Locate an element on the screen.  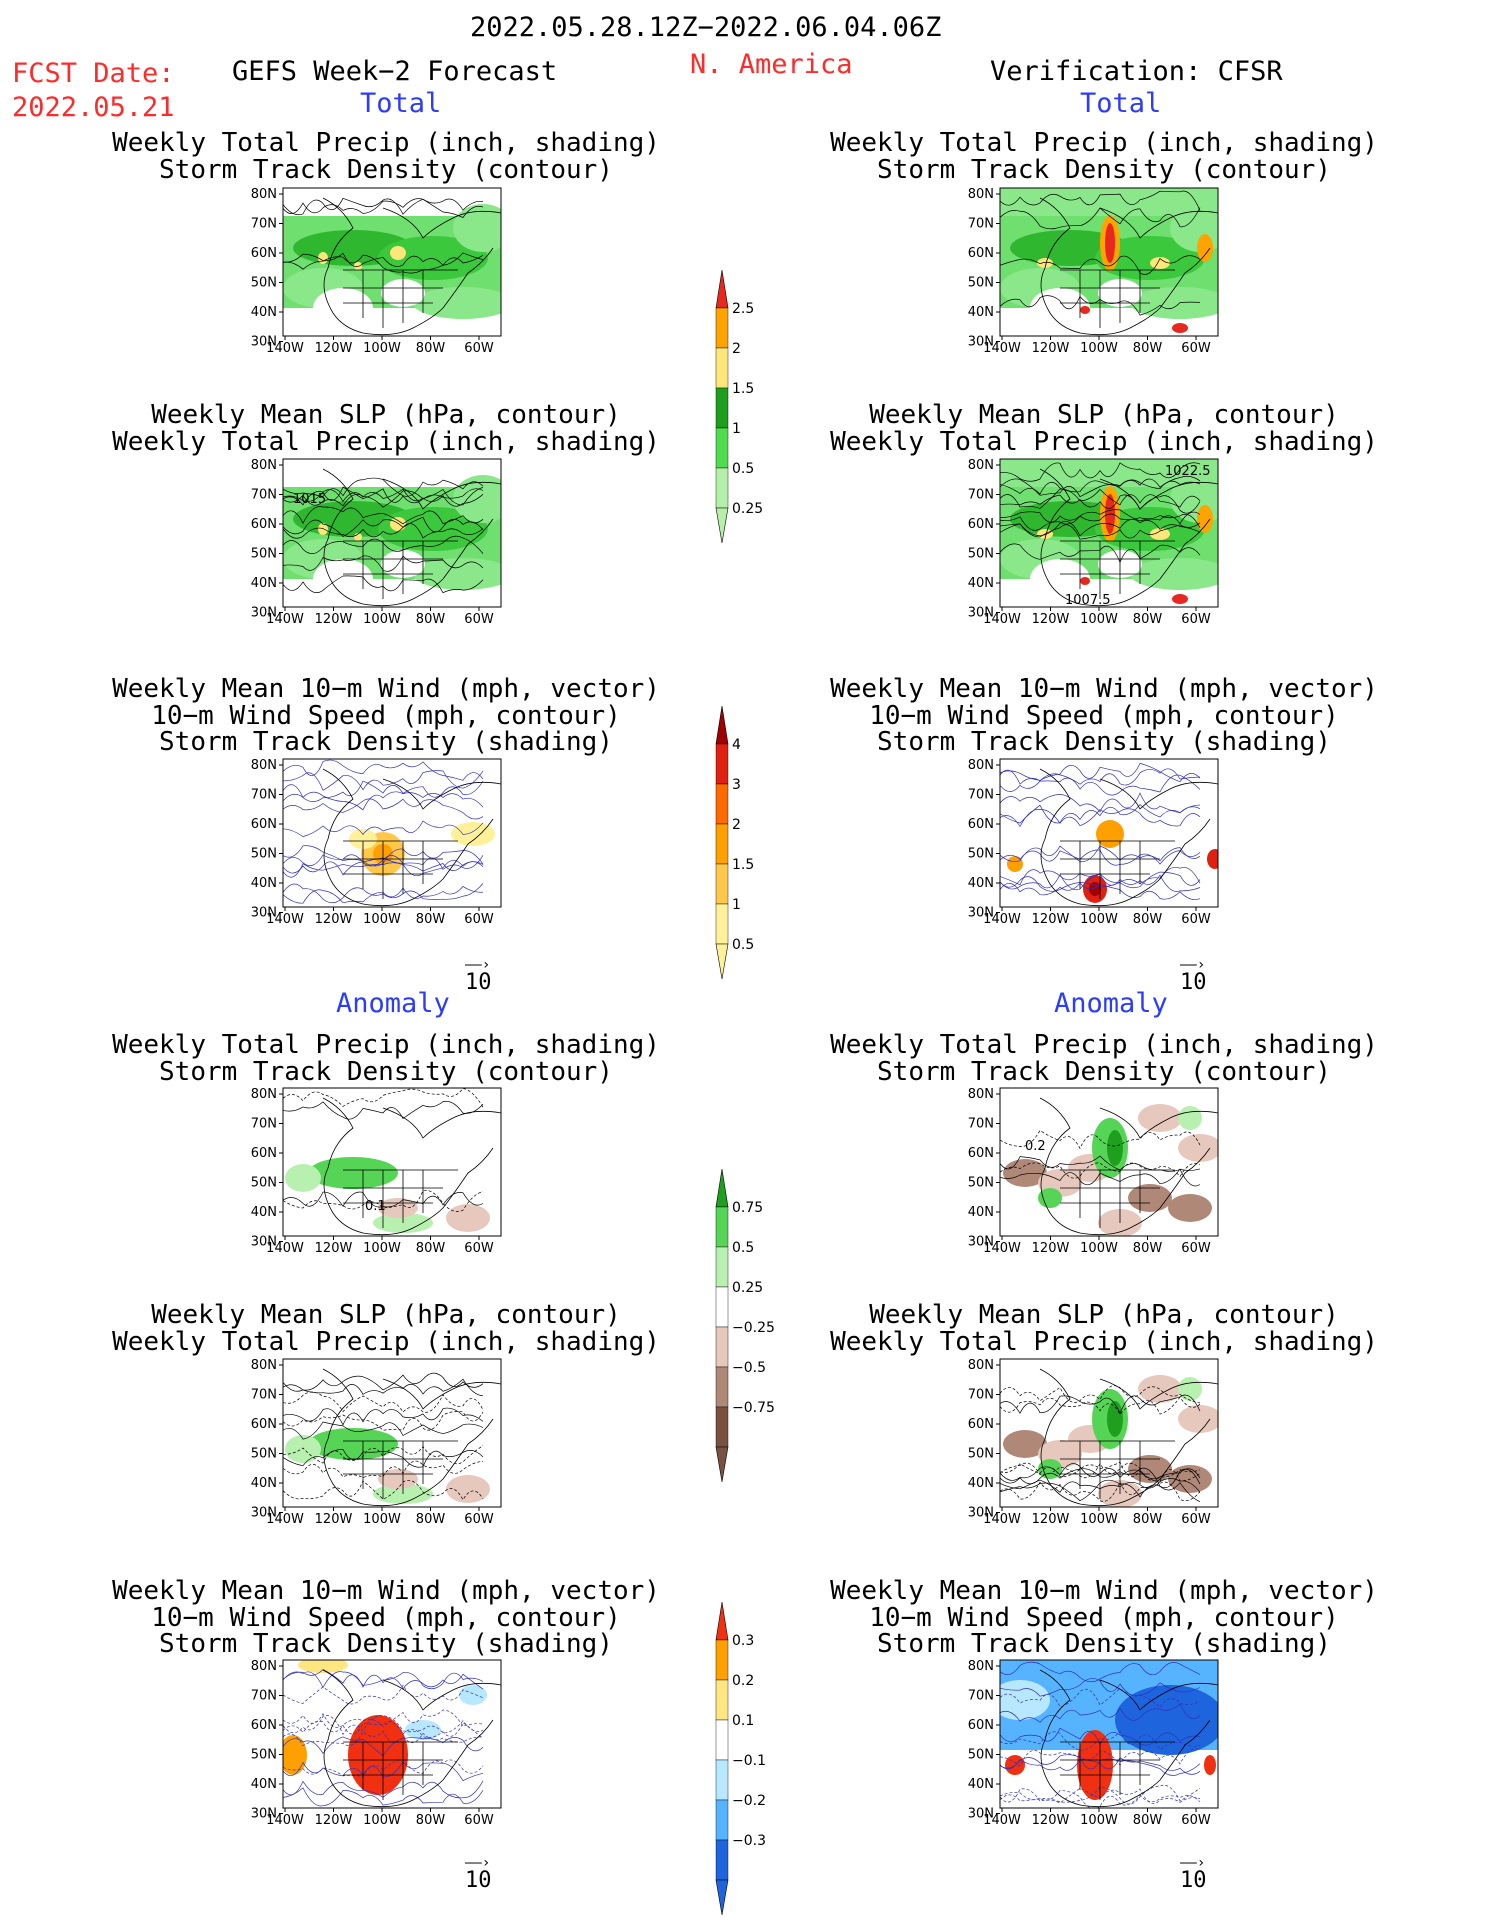
colorbar-label: −0.1 is located at coordinates (749, 1761).